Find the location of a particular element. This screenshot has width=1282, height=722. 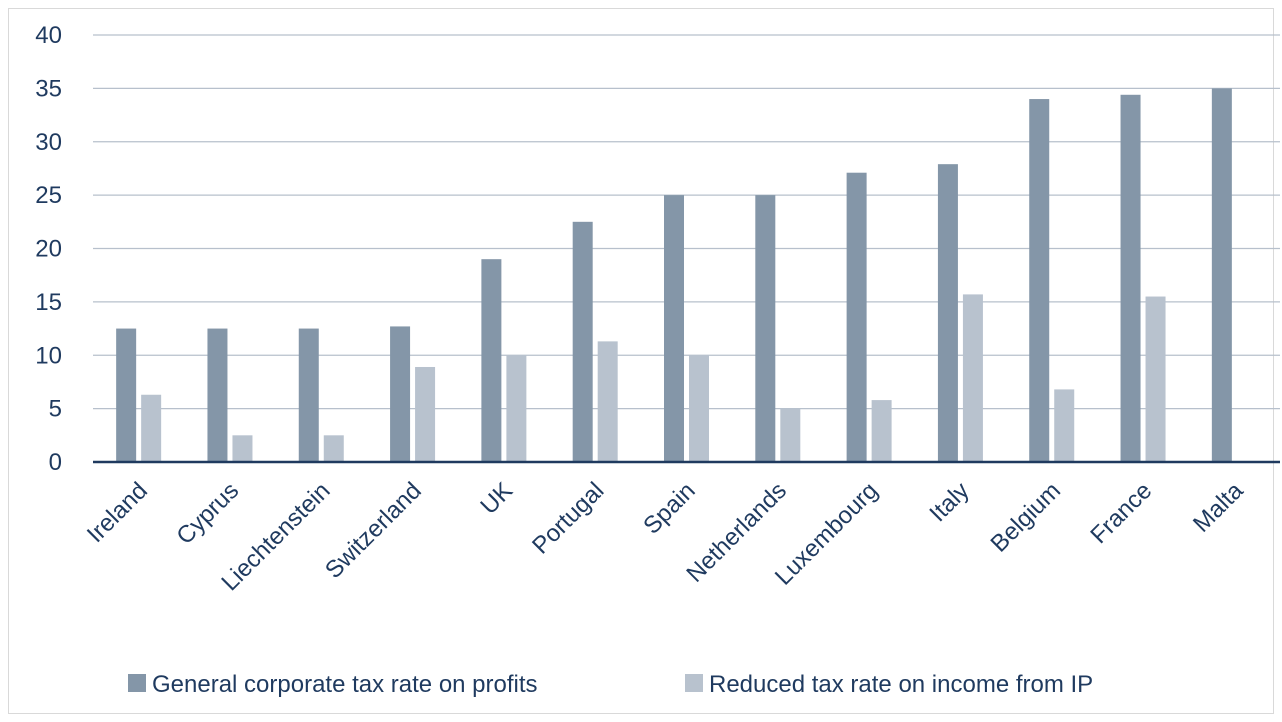

bar-reduced-luxembourg is located at coordinates (881, 431).